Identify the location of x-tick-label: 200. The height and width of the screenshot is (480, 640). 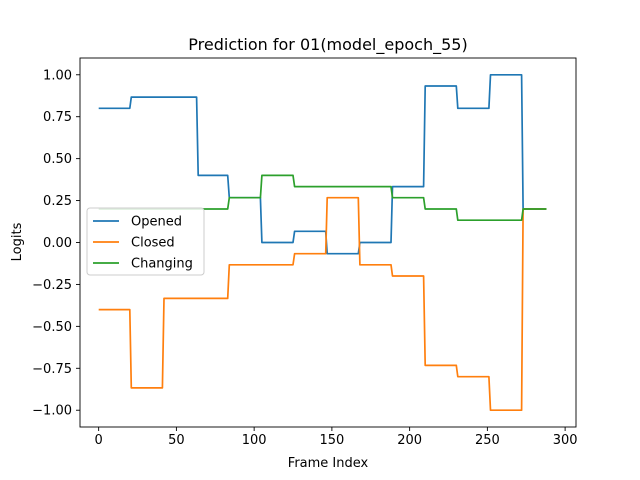
(409, 440).